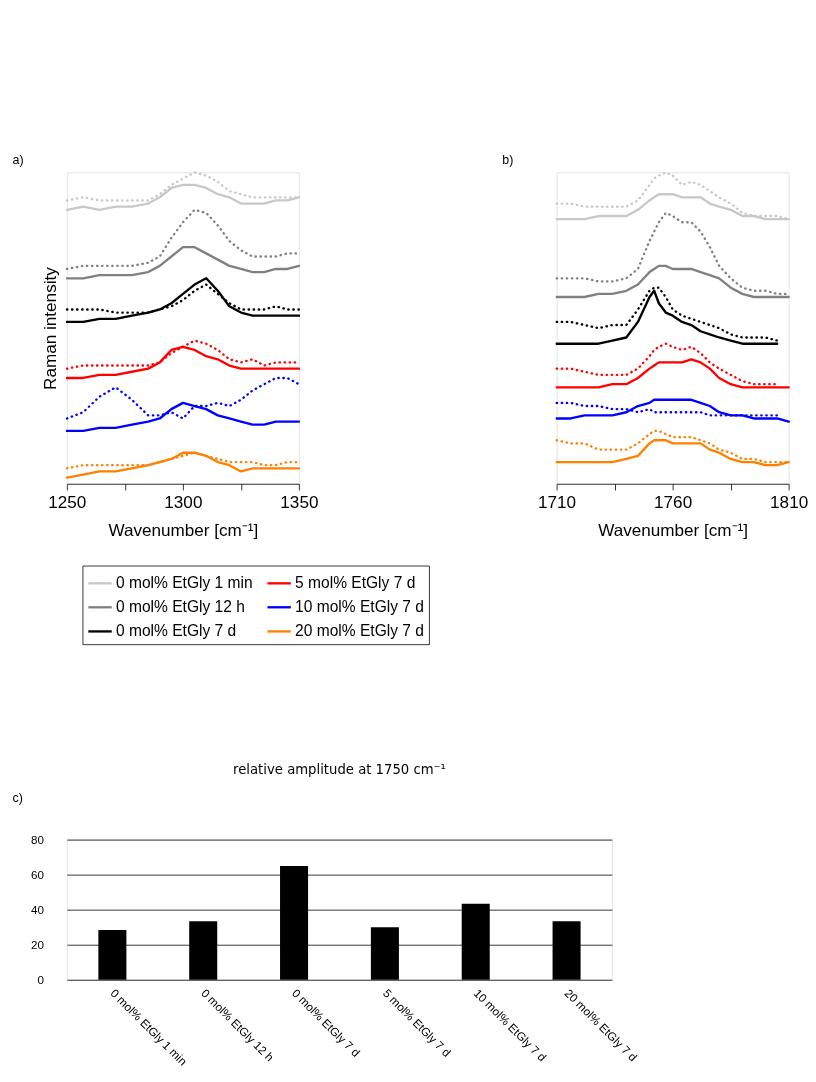 The width and height of the screenshot is (816, 1082). I want to click on chart-title: relative amplitude at 1750 cm⁻¹, so click(339, 769).